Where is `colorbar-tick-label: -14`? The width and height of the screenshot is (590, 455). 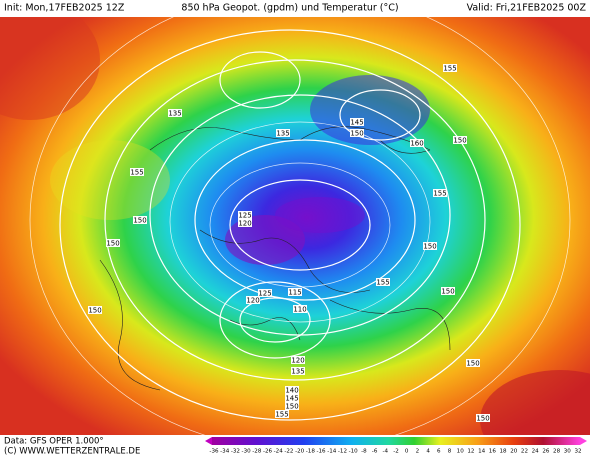 colorbar-tick-label: -14 is located at coordinates (332, 452).